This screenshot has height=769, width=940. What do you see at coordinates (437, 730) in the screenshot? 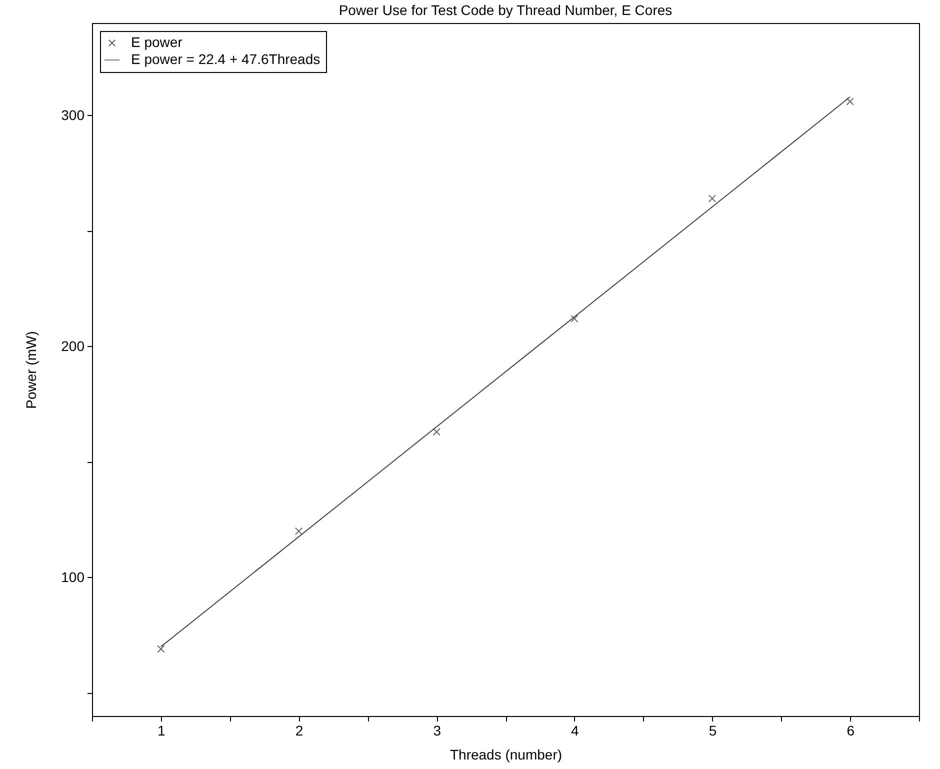
I see `x-tick-label: 3` at bounding box center [437, 730].